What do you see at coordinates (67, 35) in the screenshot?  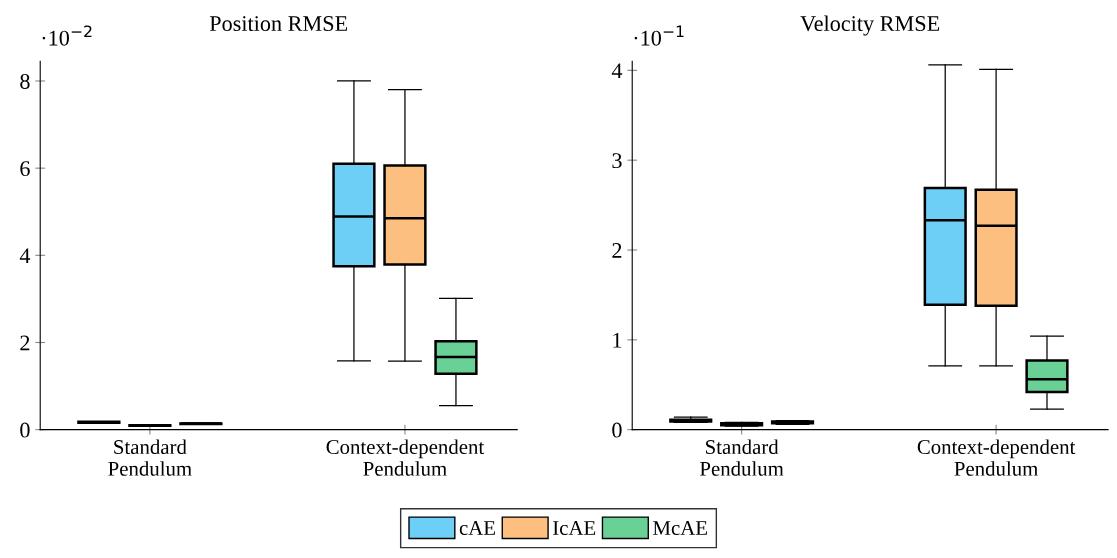 I see `text: ·10$^{−2}$` at bounding box center [67, 35].